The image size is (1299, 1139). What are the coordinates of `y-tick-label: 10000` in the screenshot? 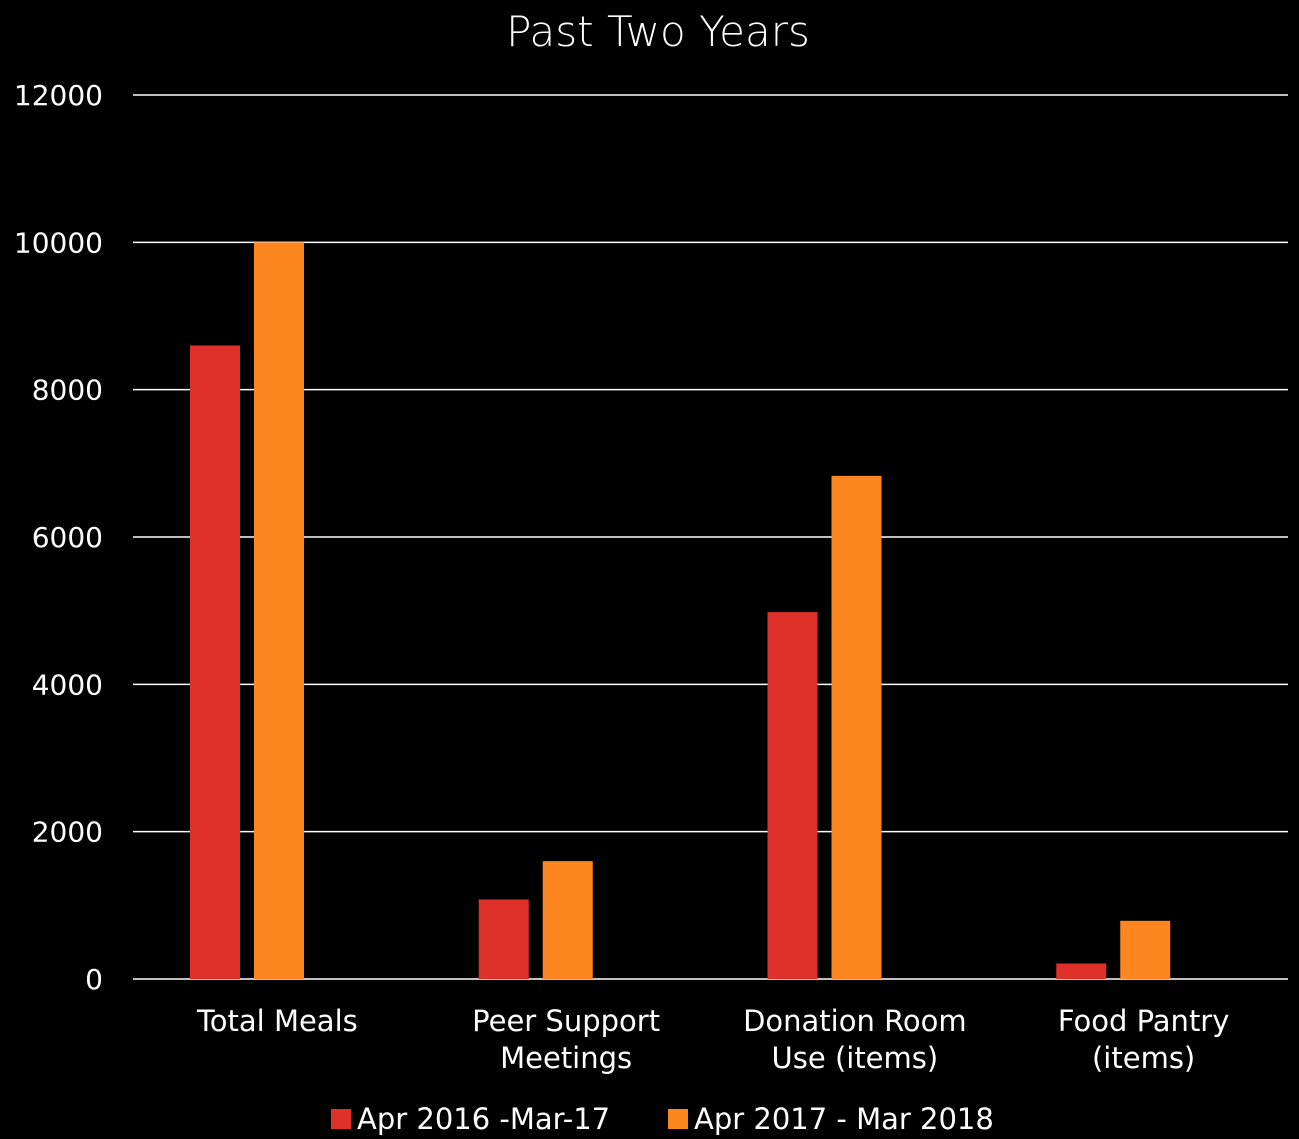 It's located at (58, 242).